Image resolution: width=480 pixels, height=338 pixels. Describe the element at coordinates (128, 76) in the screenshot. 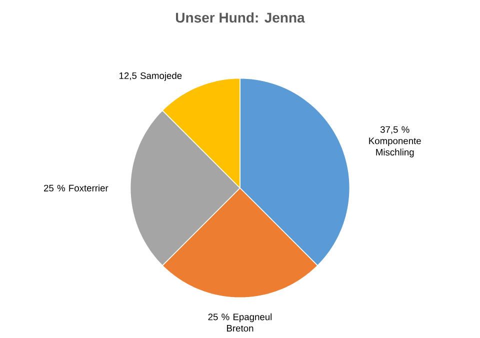

I see `data-label: 12,5` at that location.